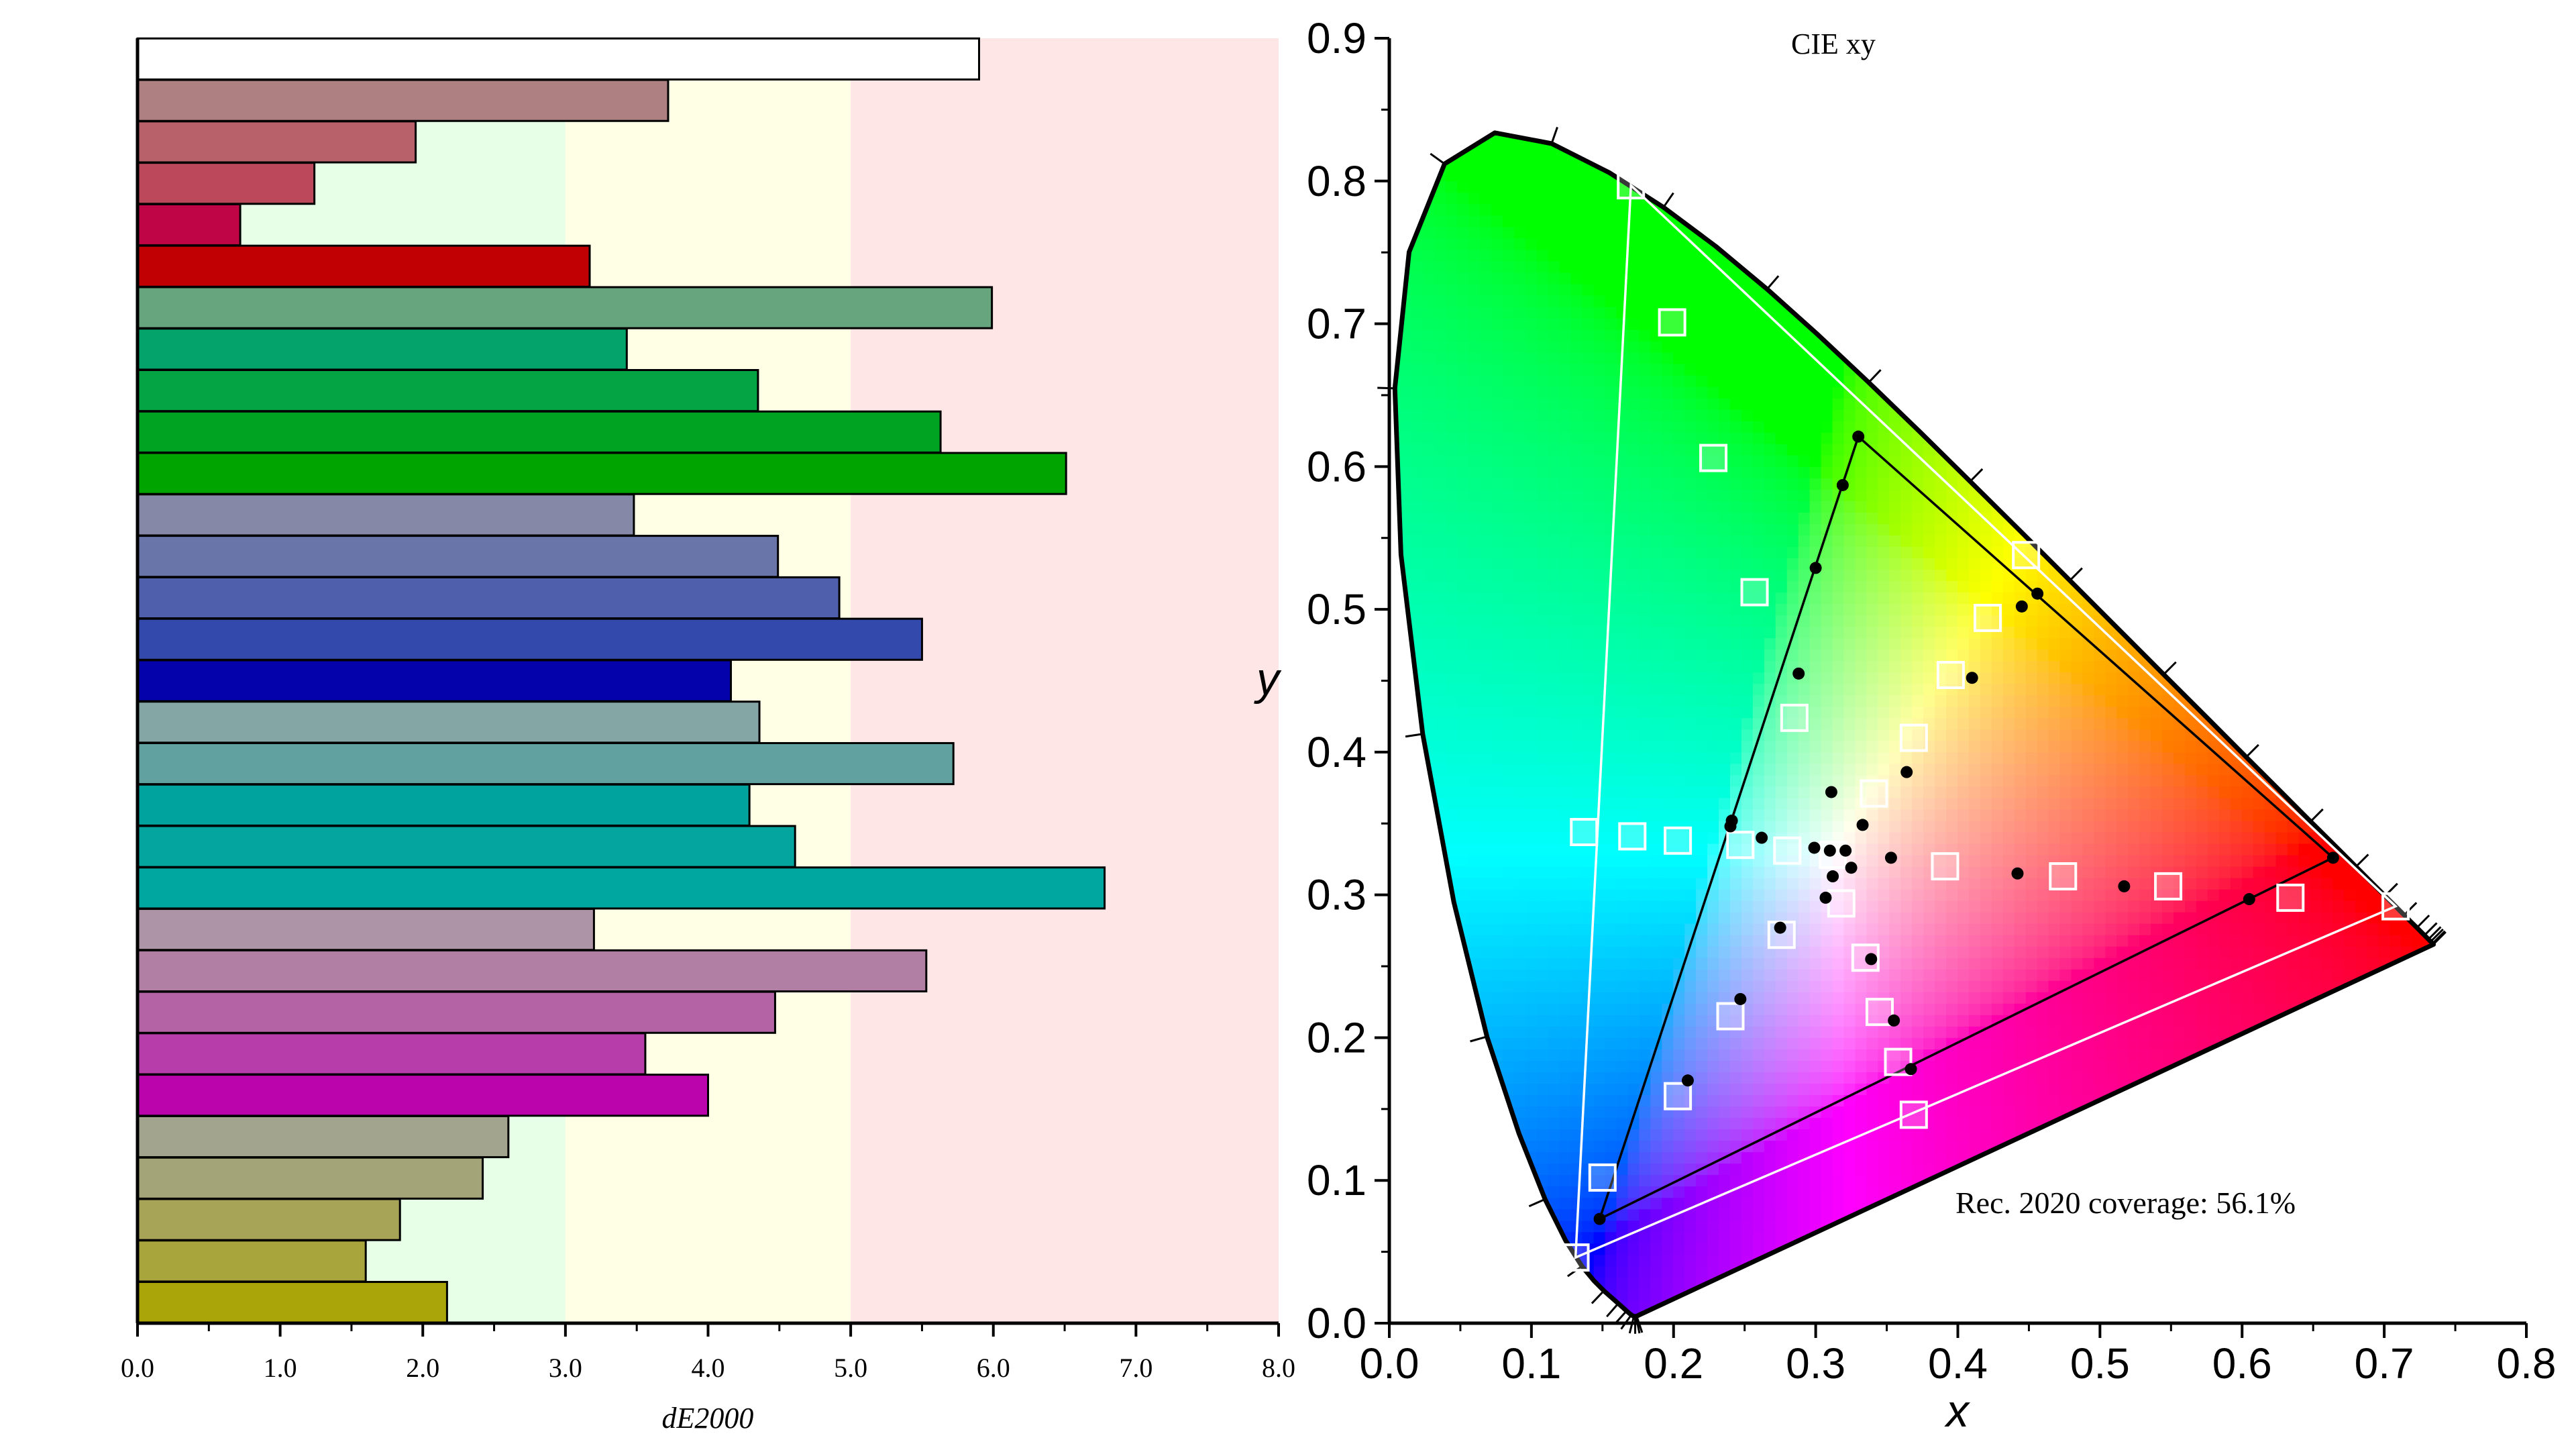 The image size is (2576, 1450). Describe the element at coordinates (1599, 1237) in the screenshot. I see `fill-cell-1915` at that location.